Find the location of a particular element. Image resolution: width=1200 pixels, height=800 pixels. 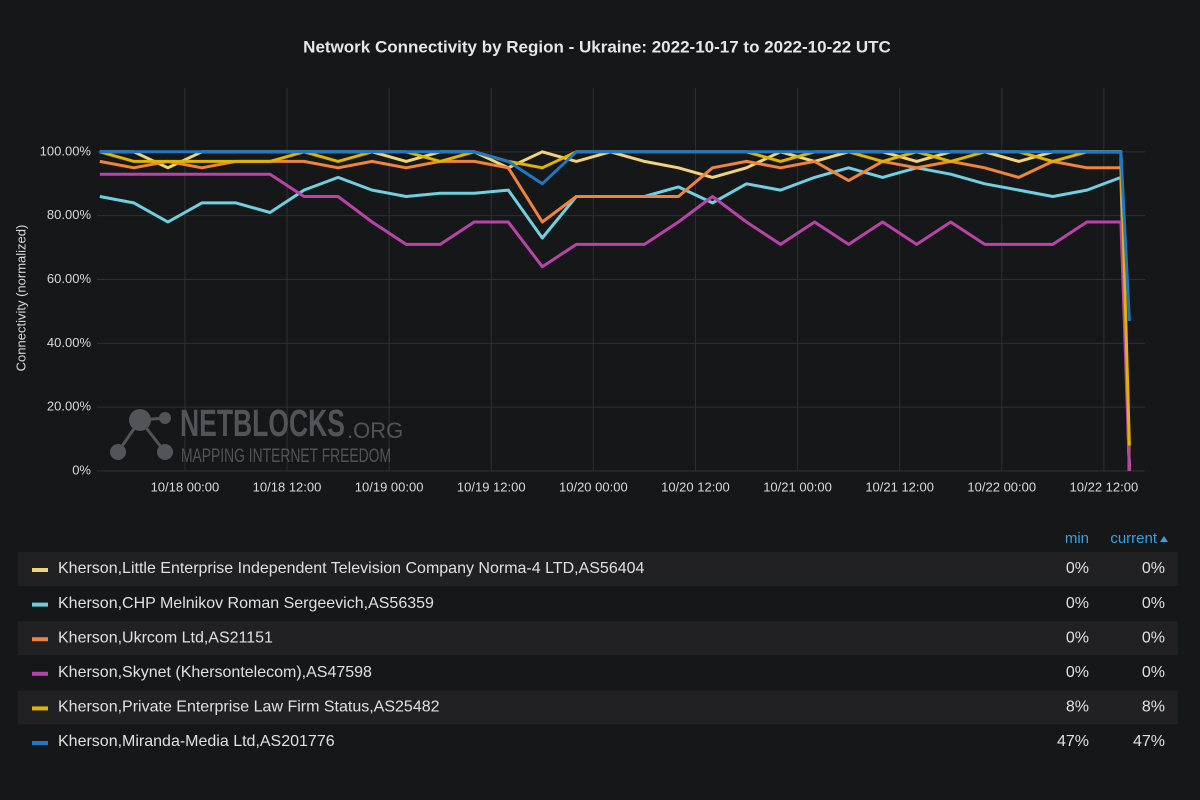

y-tick-label: 60.00% is located at coordinates (69, 278).